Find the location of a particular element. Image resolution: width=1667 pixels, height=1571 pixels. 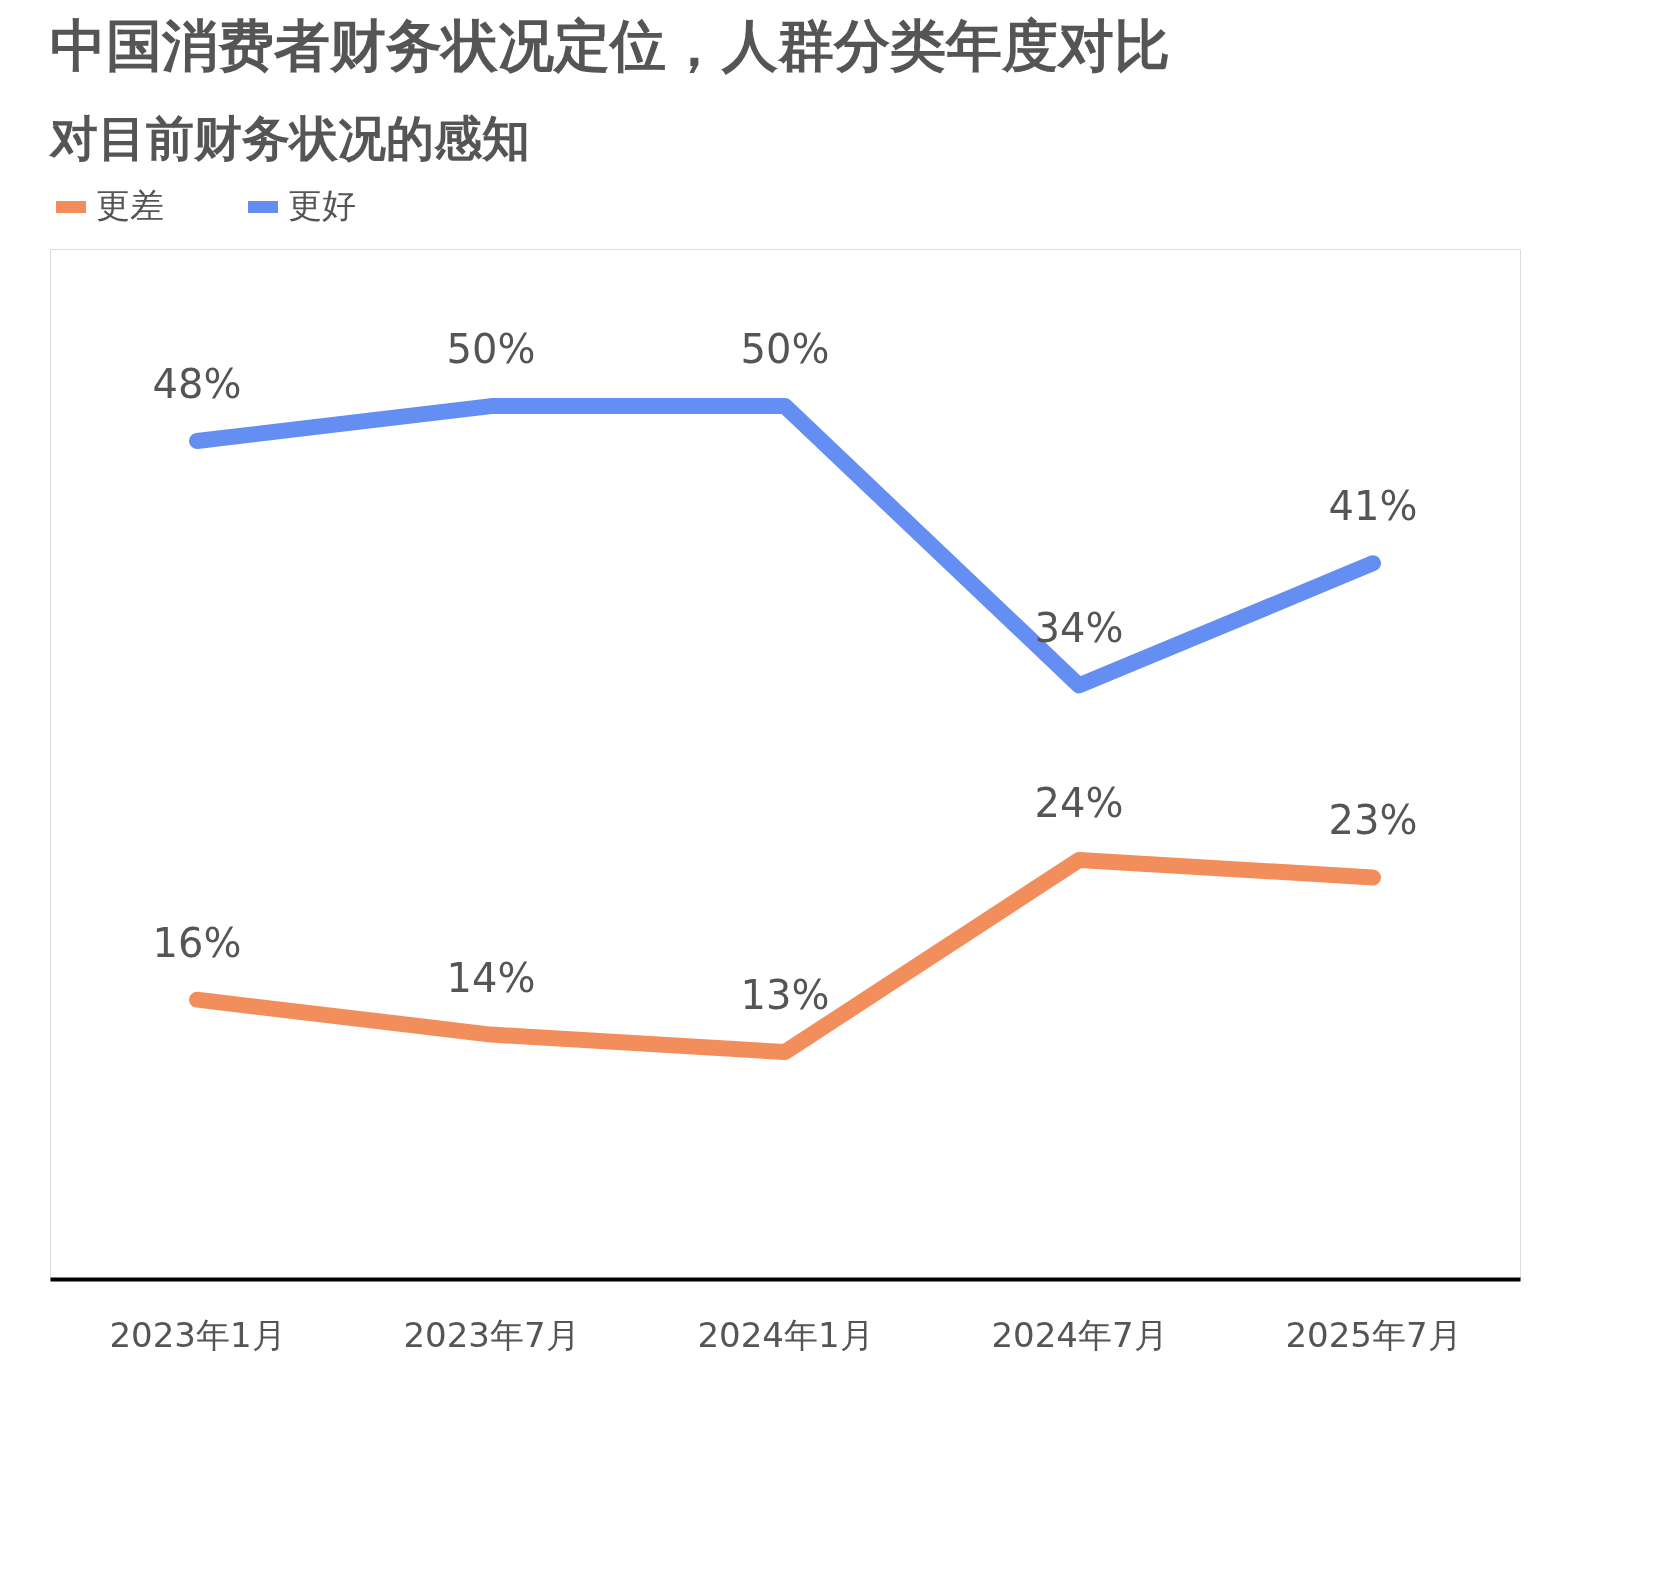

data-label: 34% is located at coordinates (1079, 628).